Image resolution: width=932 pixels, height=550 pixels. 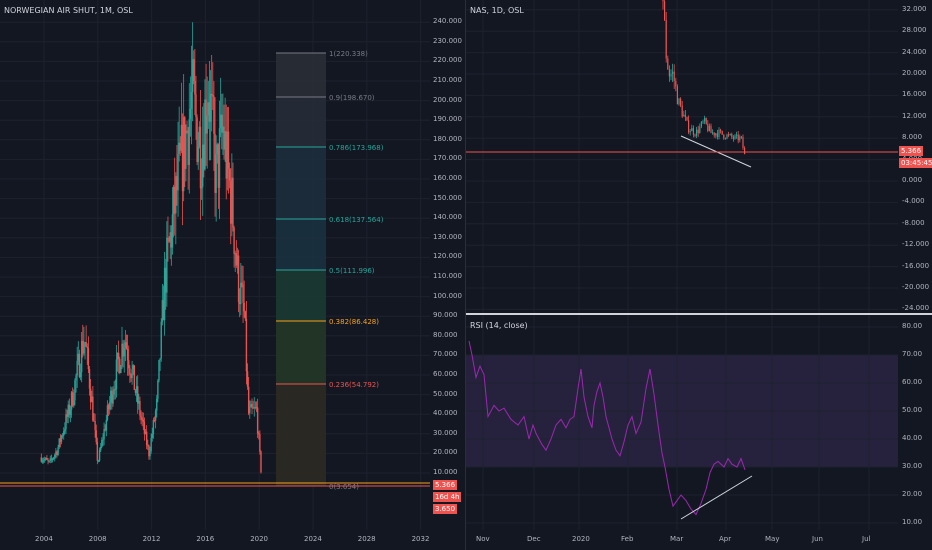 What do you see at coordinates (914, 73) in the screenshot?
I see `price-tick: 20.000` at bounding box center [914, 73].